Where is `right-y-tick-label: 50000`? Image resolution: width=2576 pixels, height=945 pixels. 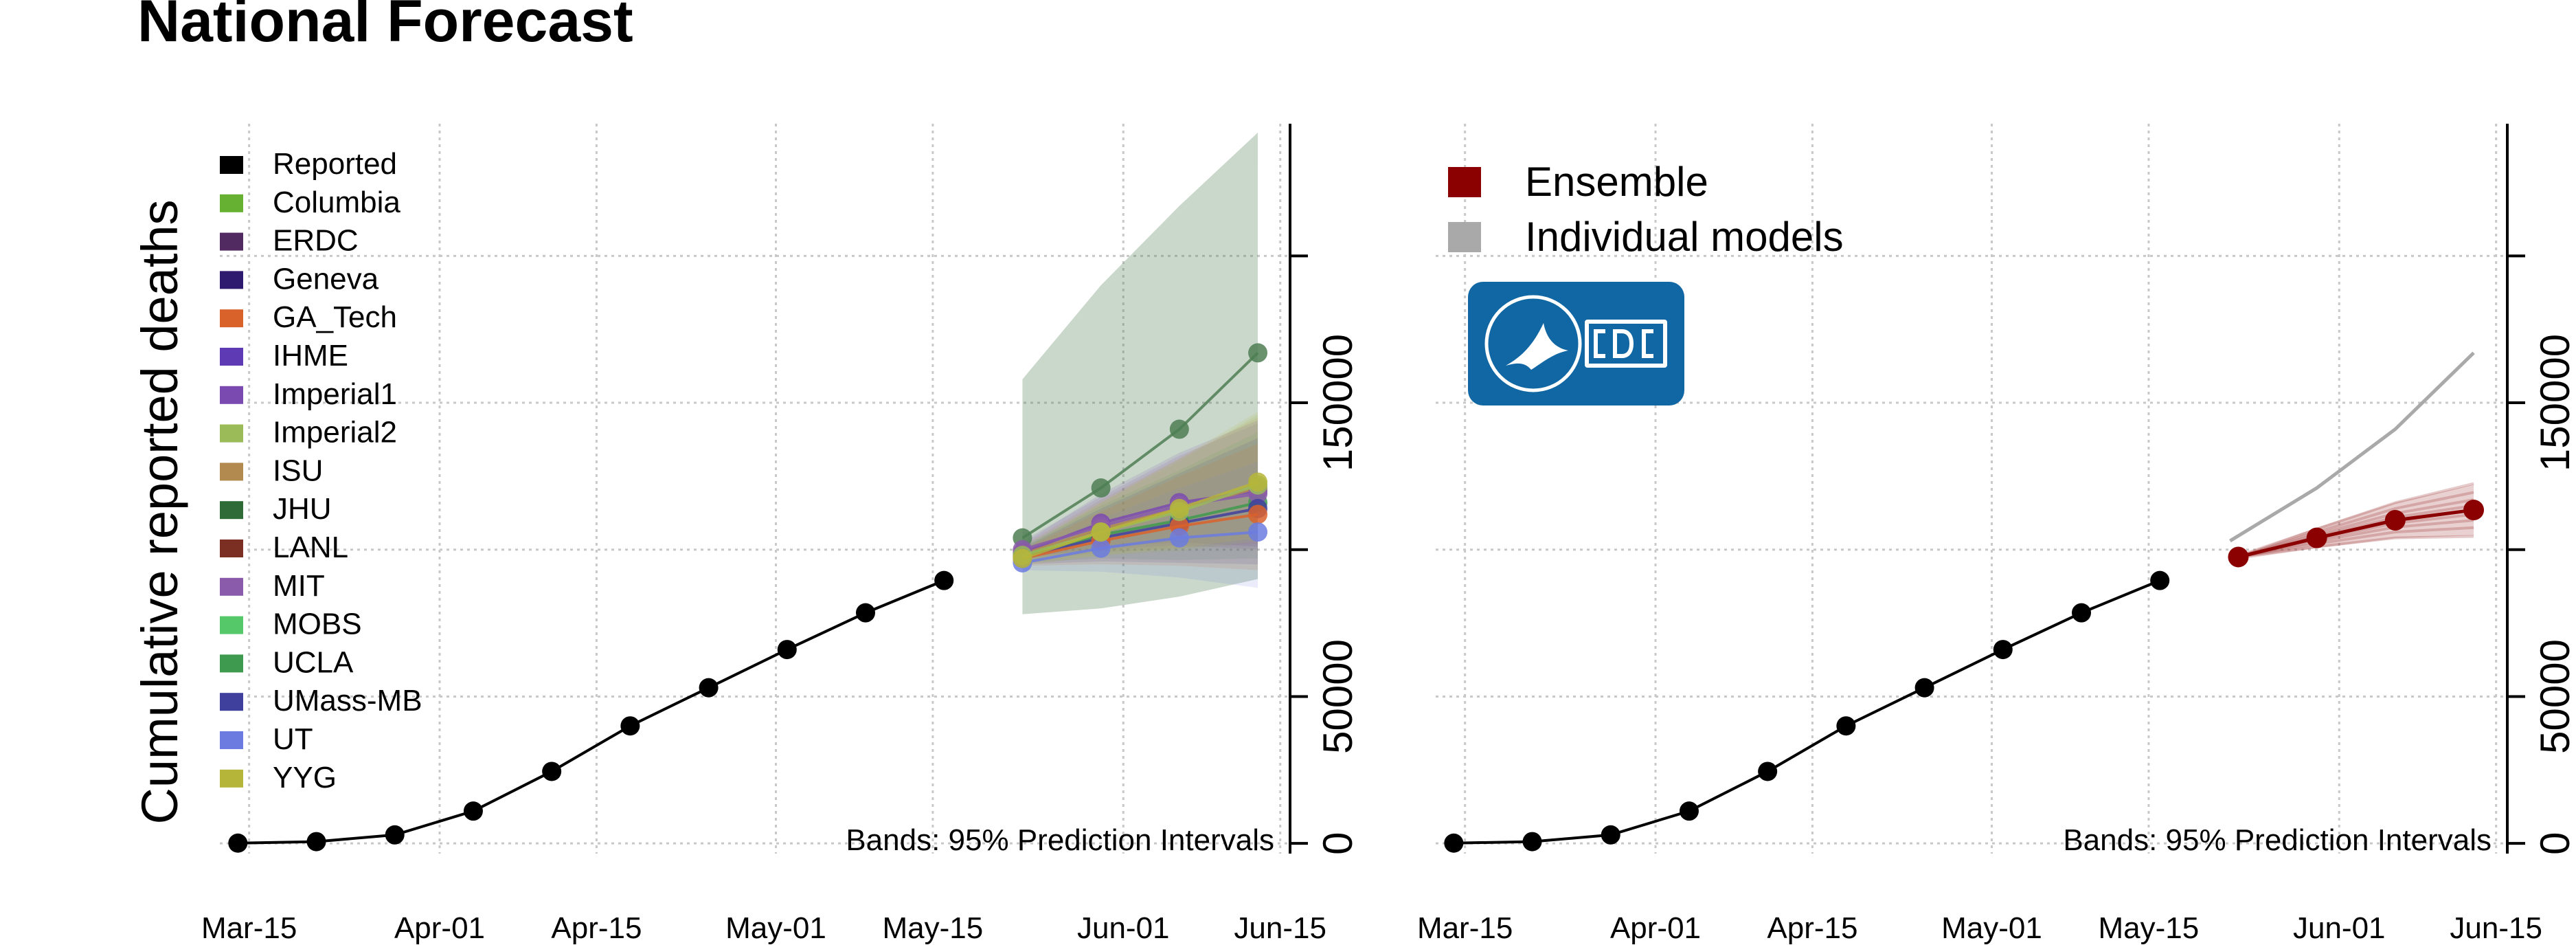 right-y-tick-label: 50000 is located at coordinates (2554, 696).